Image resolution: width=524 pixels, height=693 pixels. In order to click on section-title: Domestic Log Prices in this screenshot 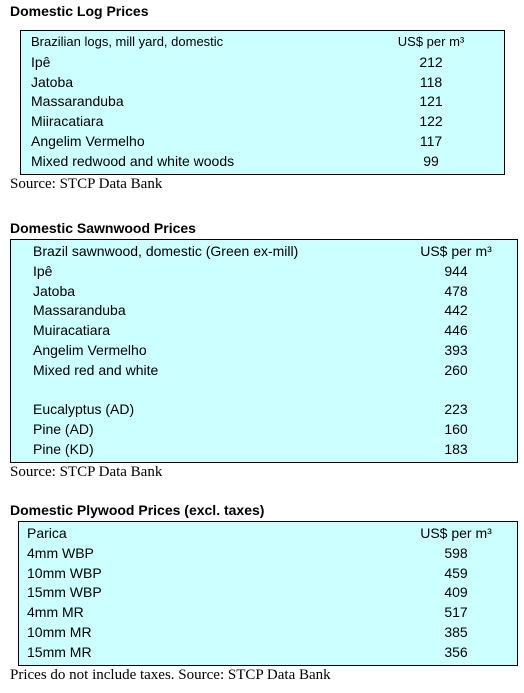, I will do `click(79, 11)`.